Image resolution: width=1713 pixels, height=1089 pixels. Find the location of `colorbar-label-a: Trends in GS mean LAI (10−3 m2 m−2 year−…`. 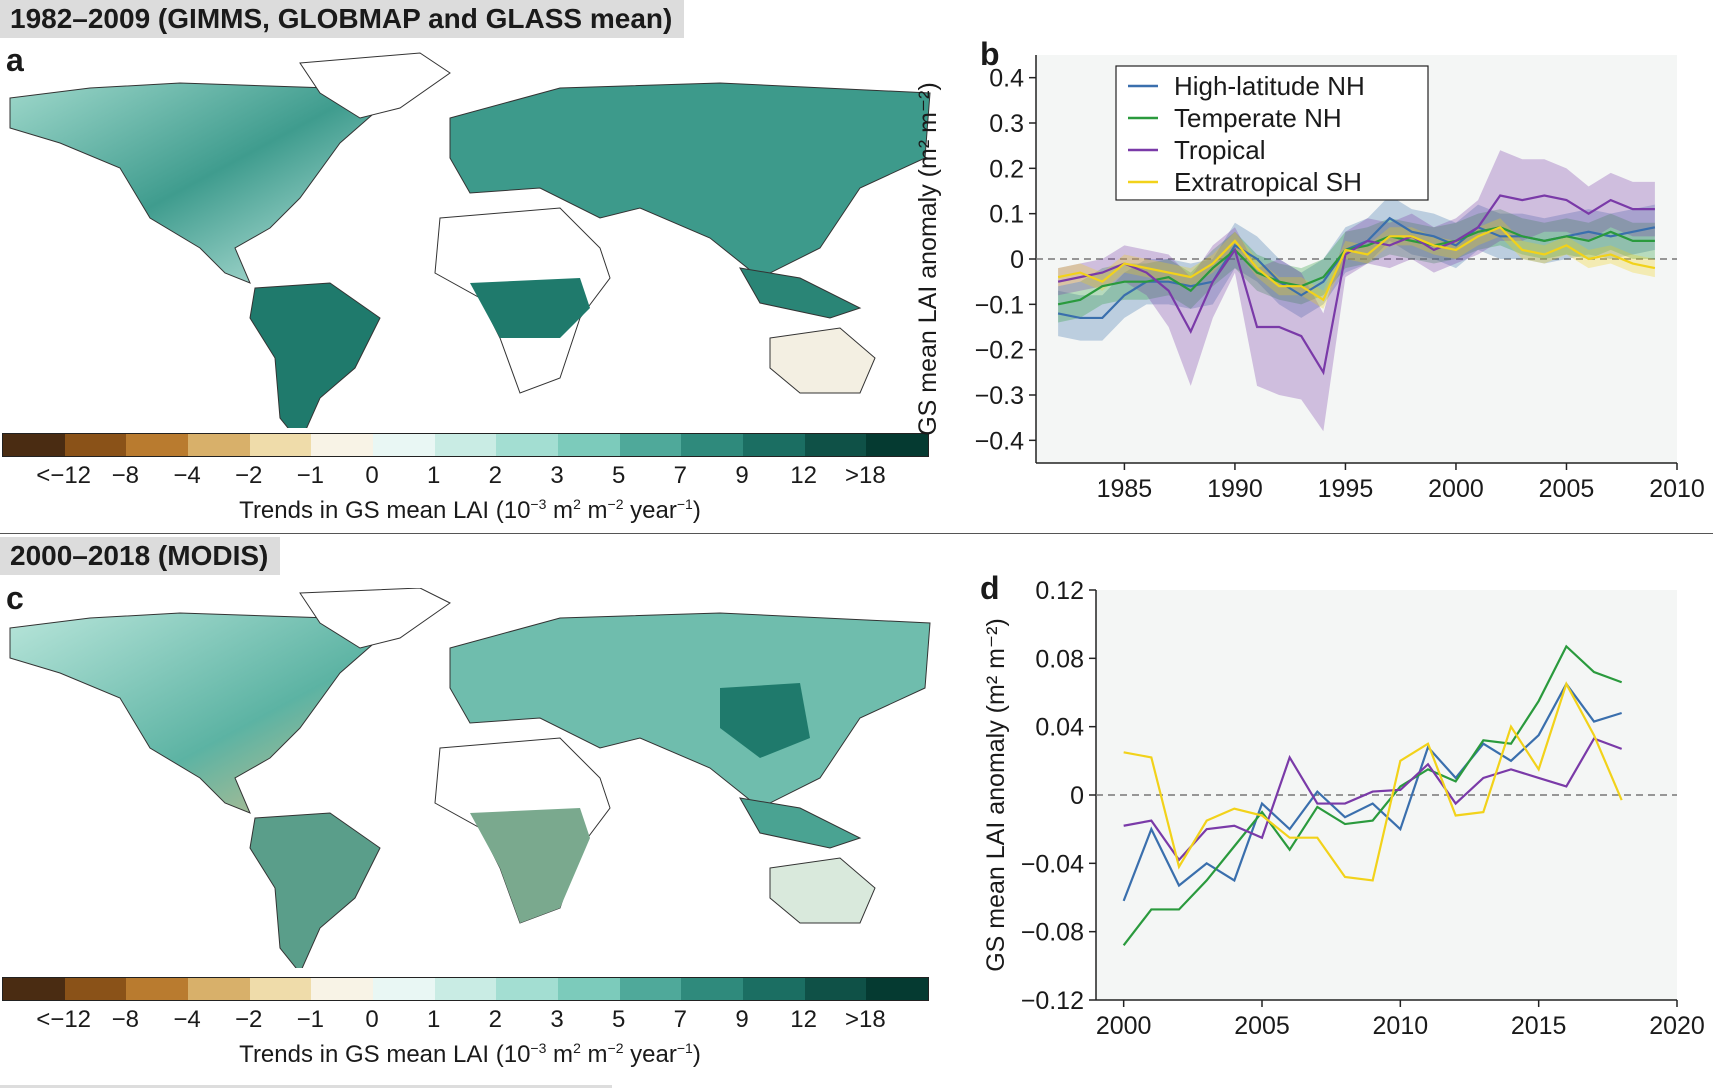

colorbar-label-a: Trends in GS mean LAI (10−3 m2 m−2 year−… is located at coordinates (470, 510).